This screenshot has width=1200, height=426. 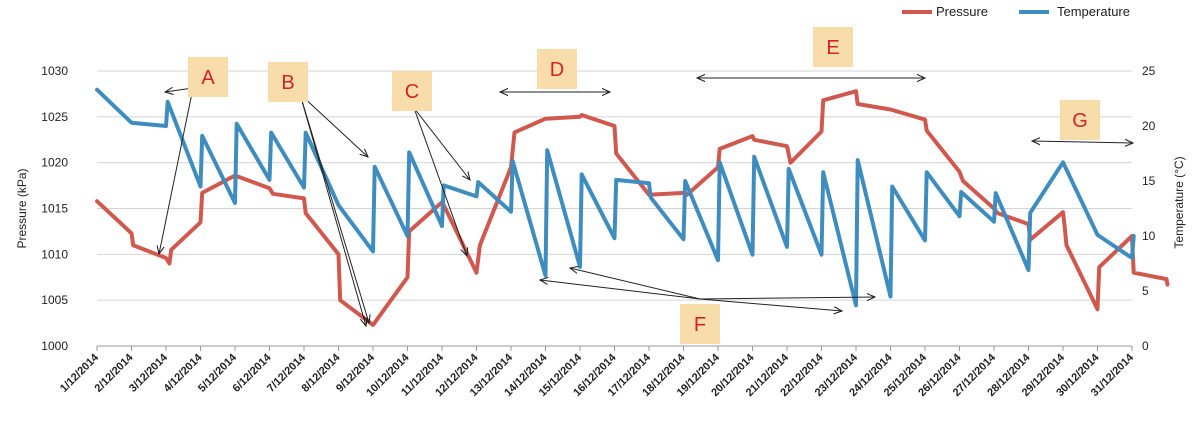 What do you see at coordinates (962, 11) in the screenshot?
I see `legend-label-pressure: Pressure` at bounding box center [962, 11].